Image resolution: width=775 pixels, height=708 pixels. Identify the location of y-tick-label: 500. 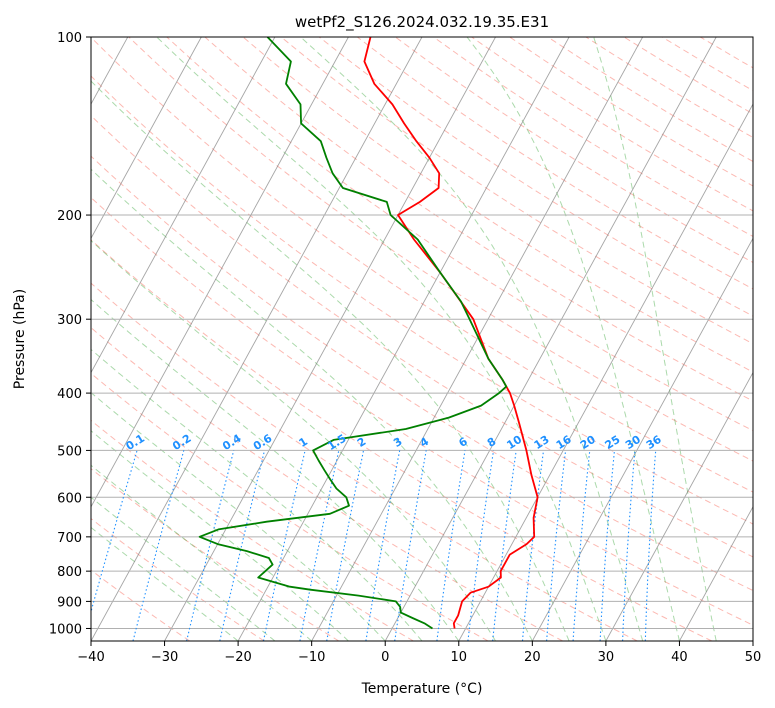
(69, 451).